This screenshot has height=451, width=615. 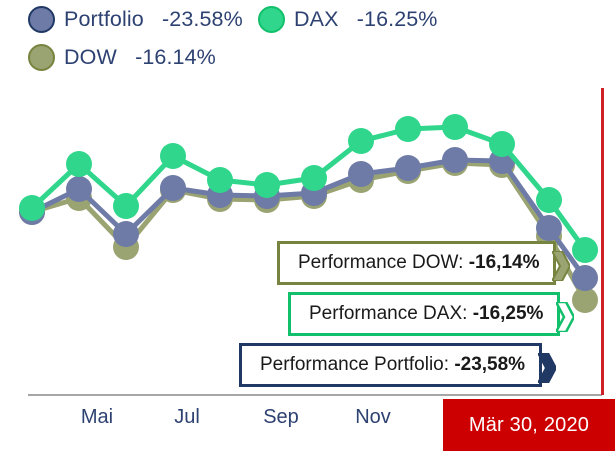 I want to click on callout-dow-body: Performance DOW: -16,14%, so click(x=417, y=263).